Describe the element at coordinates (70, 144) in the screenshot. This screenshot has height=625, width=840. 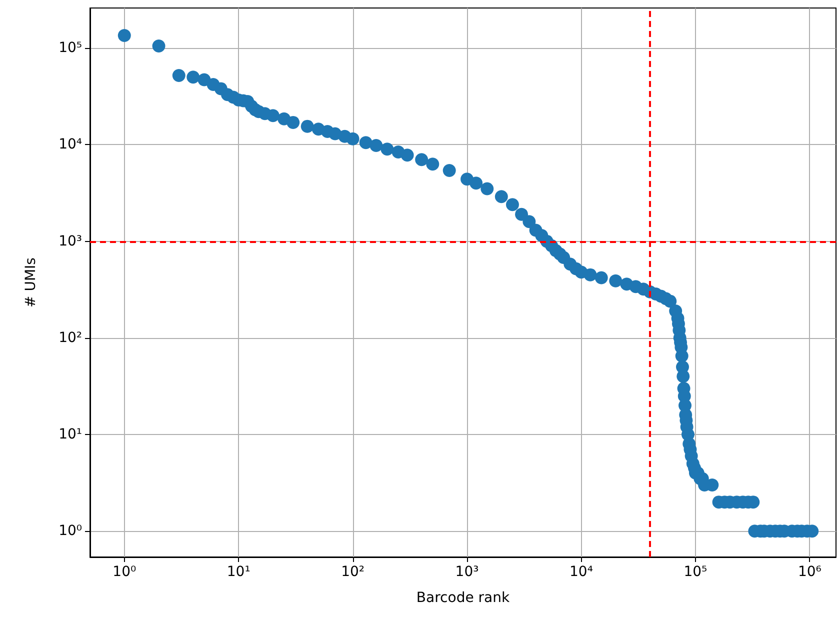
I see `y-tick-label: 10⁴` at that location.